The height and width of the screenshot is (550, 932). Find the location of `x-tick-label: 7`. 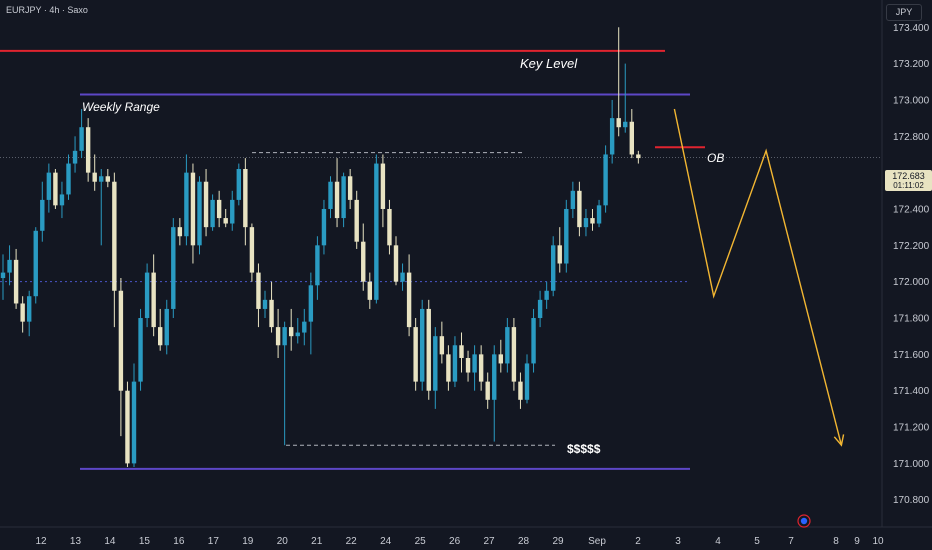

x-tick-label: 7 is located at coordinates (791, 541).